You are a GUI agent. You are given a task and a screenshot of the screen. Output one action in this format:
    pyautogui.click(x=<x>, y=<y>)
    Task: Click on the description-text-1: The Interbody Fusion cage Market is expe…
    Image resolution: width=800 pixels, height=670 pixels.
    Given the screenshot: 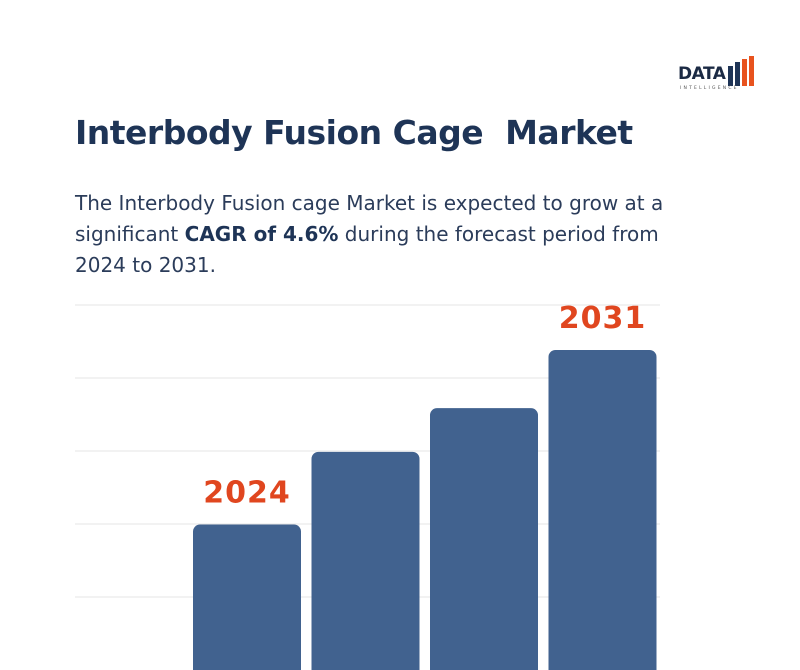 What is the action you would take?
    pyautogui.click(x=369, y=218)
    